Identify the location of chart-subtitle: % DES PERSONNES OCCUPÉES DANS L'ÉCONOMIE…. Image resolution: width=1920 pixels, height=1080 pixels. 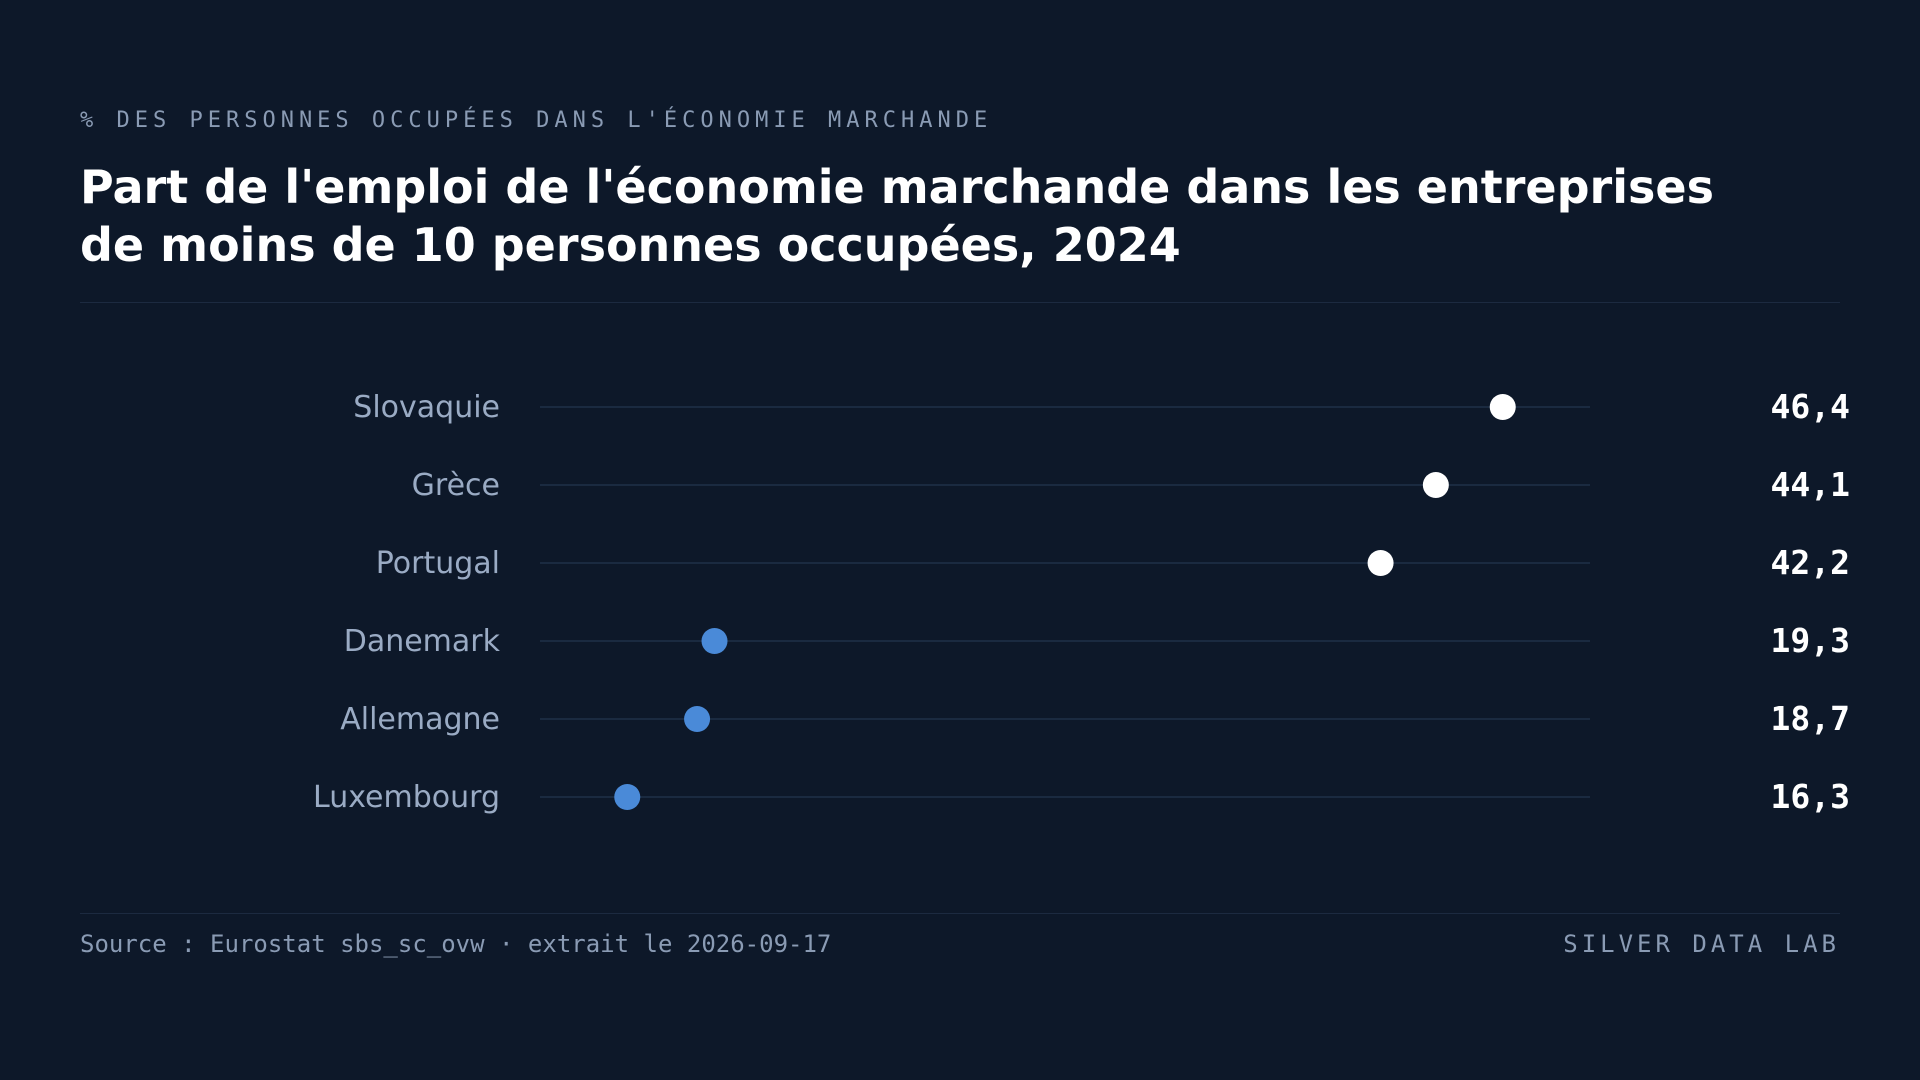
(536, 120).